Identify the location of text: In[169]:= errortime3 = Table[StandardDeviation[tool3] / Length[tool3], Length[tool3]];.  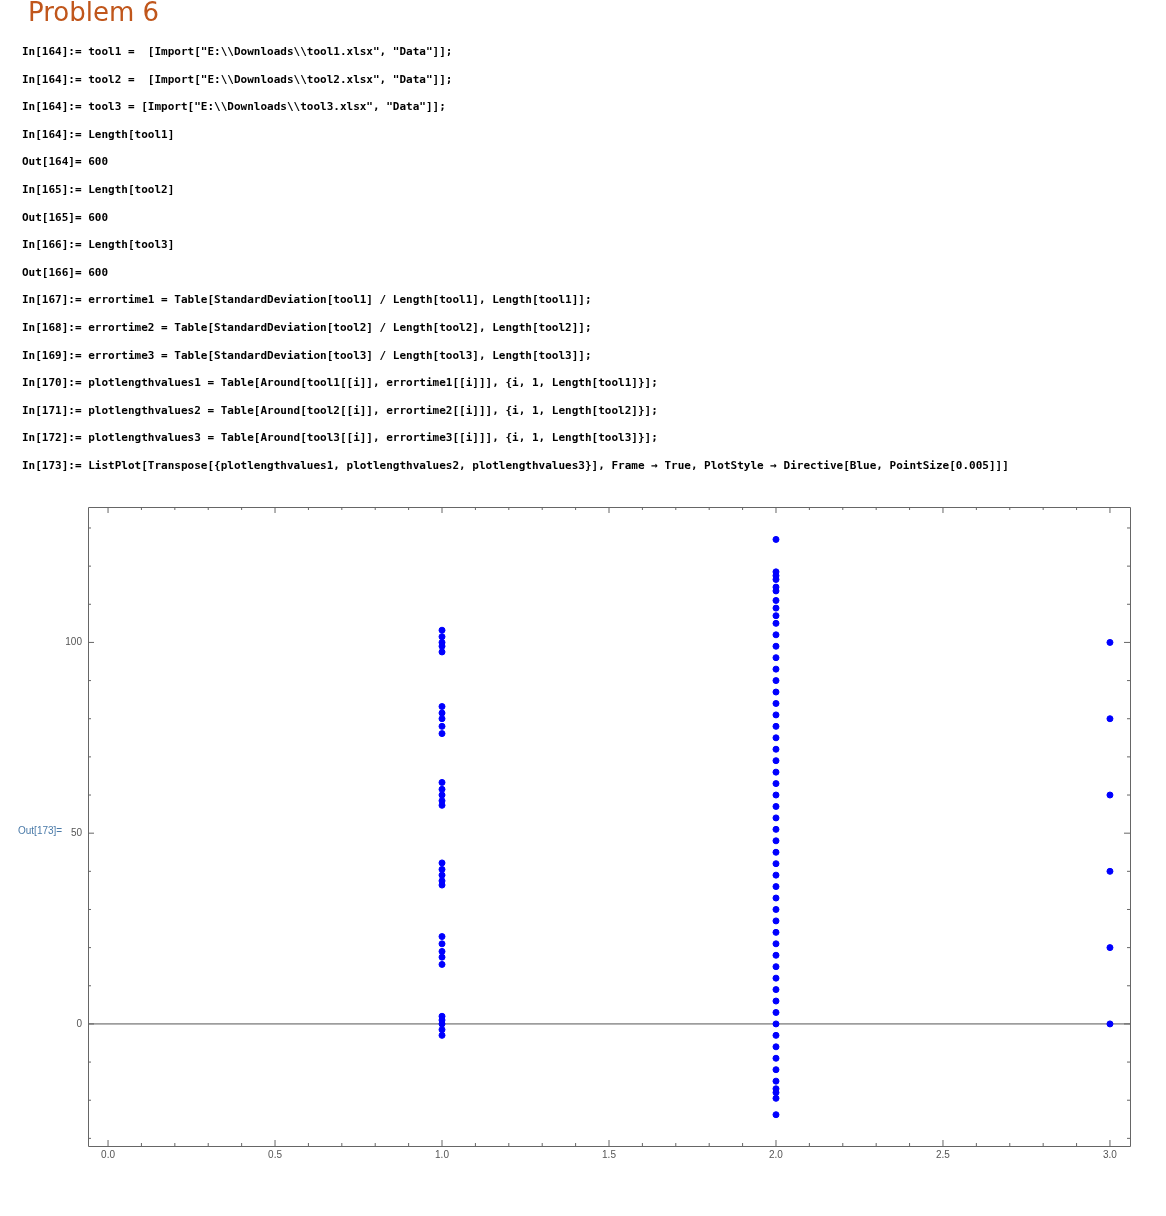
(307, 355).